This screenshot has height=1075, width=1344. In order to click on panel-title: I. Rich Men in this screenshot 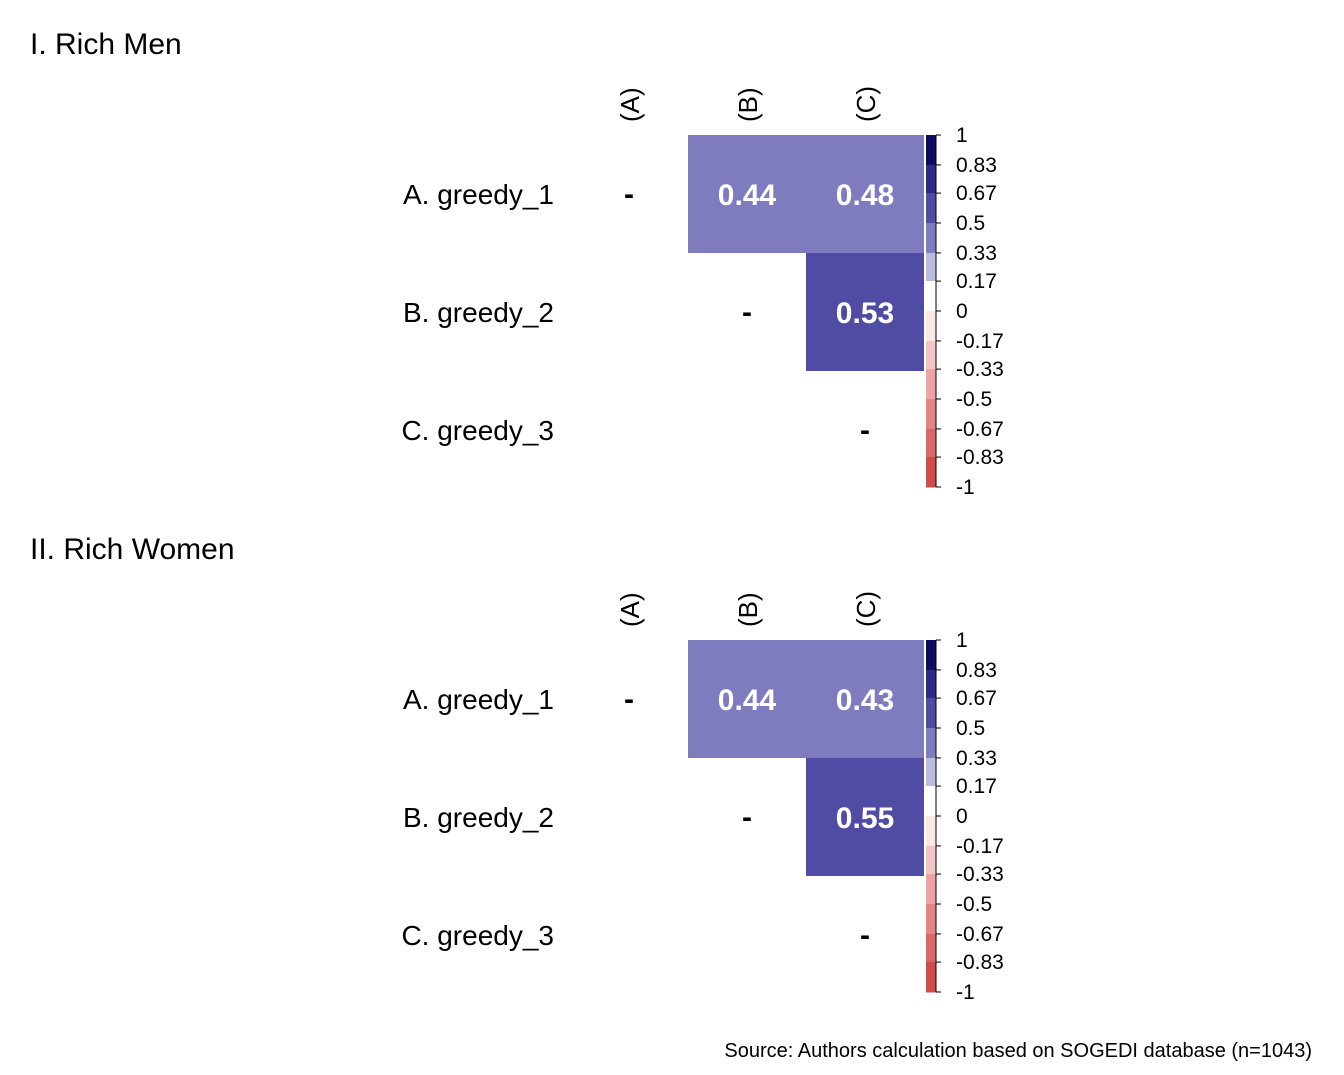, I will do `click(106, 44)`.